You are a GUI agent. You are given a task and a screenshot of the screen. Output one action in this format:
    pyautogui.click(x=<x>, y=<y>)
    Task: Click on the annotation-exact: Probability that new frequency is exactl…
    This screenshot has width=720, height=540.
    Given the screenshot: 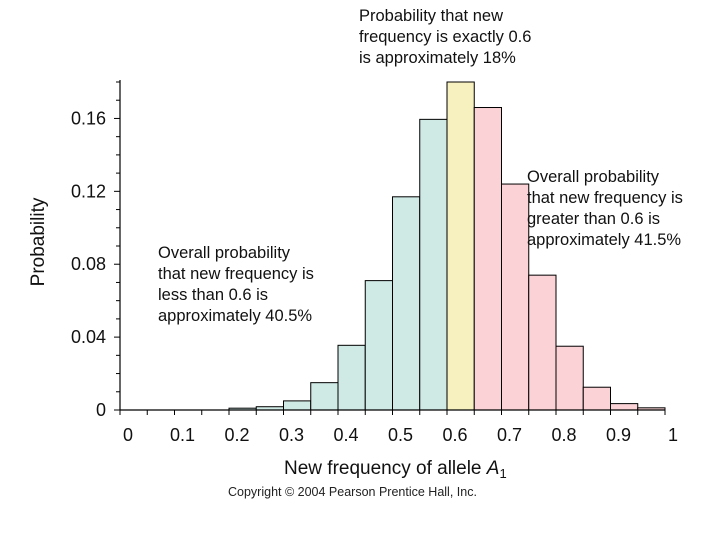 What is the action you would take?
    pyautogui.click(x=445, y=37)
    